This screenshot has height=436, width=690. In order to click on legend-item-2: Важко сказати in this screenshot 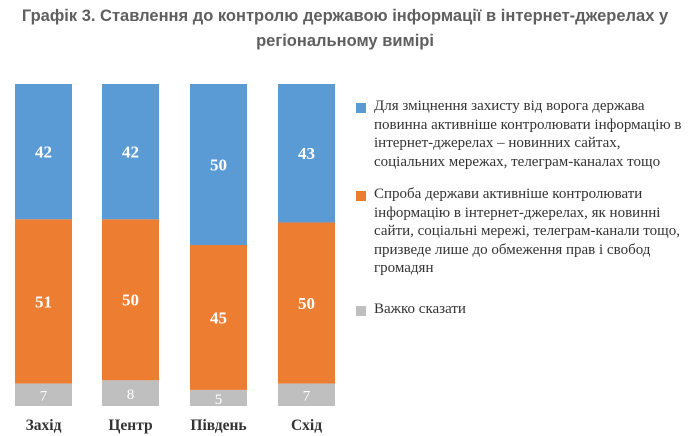, I will do `click(521, 309)`.